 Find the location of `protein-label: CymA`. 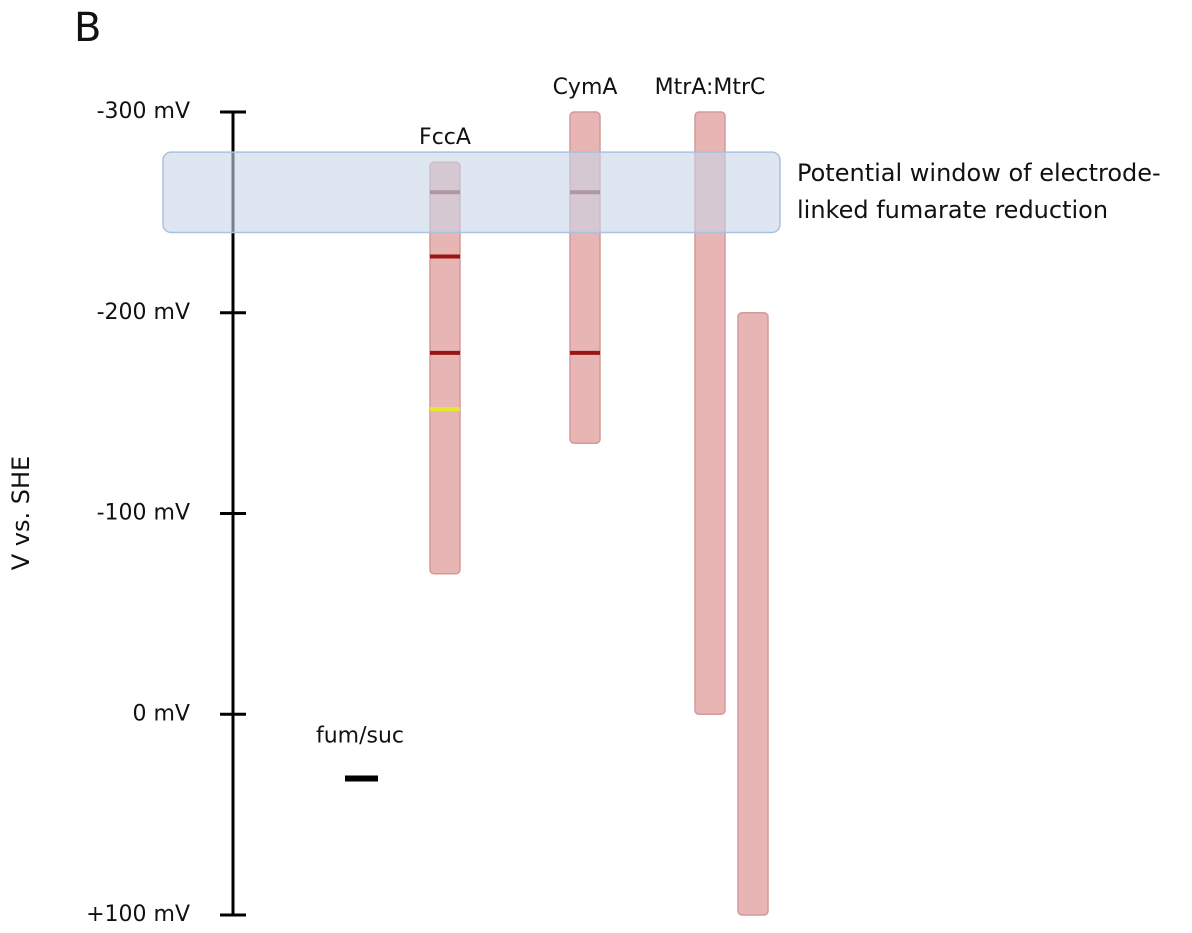

protein-label: CymA is located at coordinates (585, 87).